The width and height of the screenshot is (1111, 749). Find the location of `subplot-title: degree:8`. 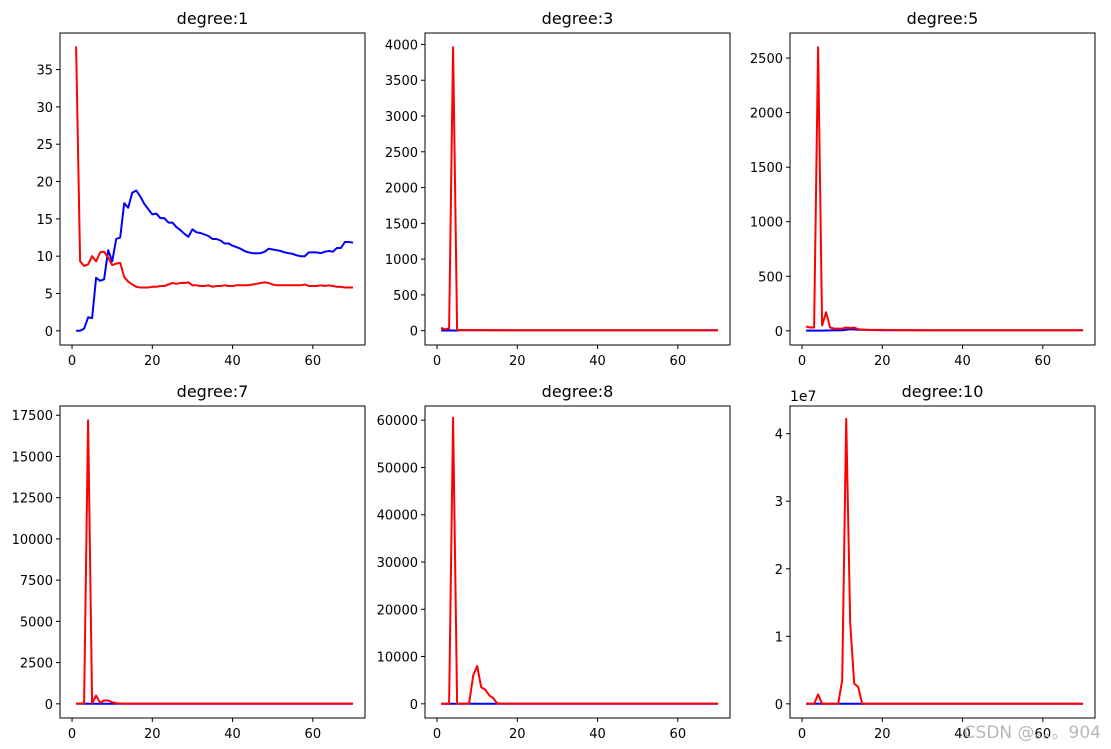

subplot-title: degree:8 is located at coordinates (578, 391).